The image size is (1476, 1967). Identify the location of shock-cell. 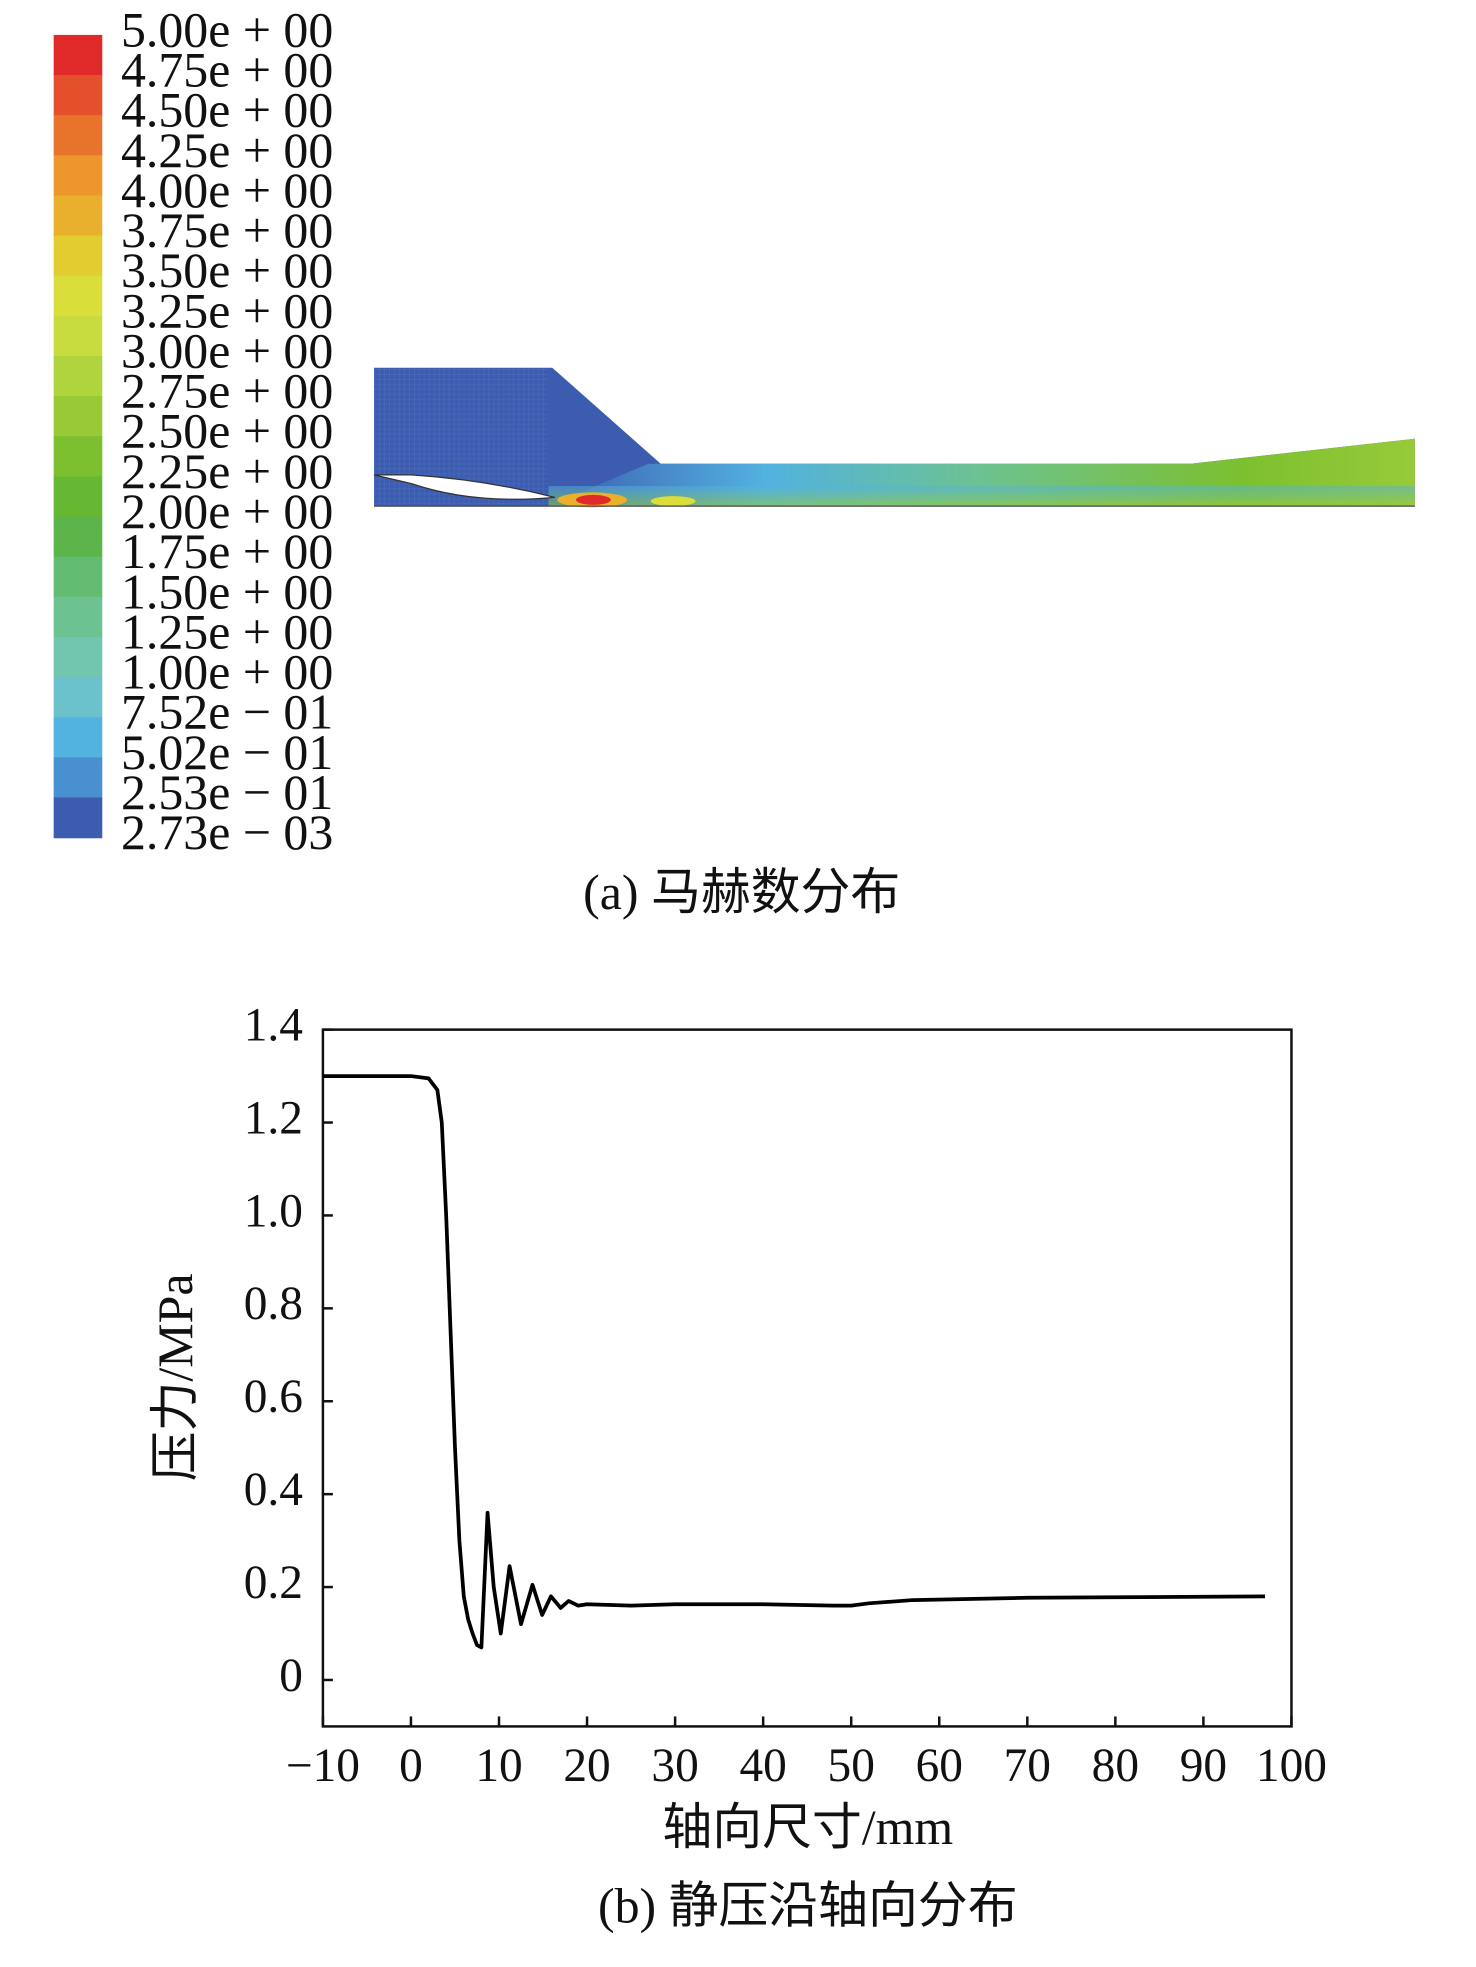
(673, 501).